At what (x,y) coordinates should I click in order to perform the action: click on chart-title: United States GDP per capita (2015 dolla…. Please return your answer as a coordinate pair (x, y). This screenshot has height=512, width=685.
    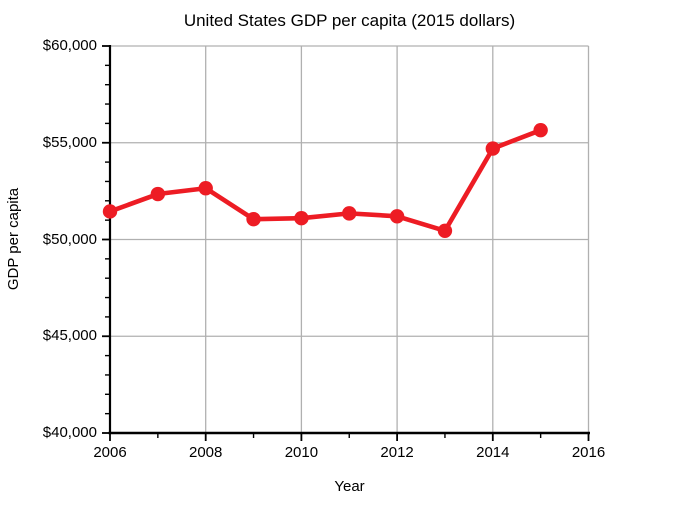
    Looking at the image, I should click on (349, 20).